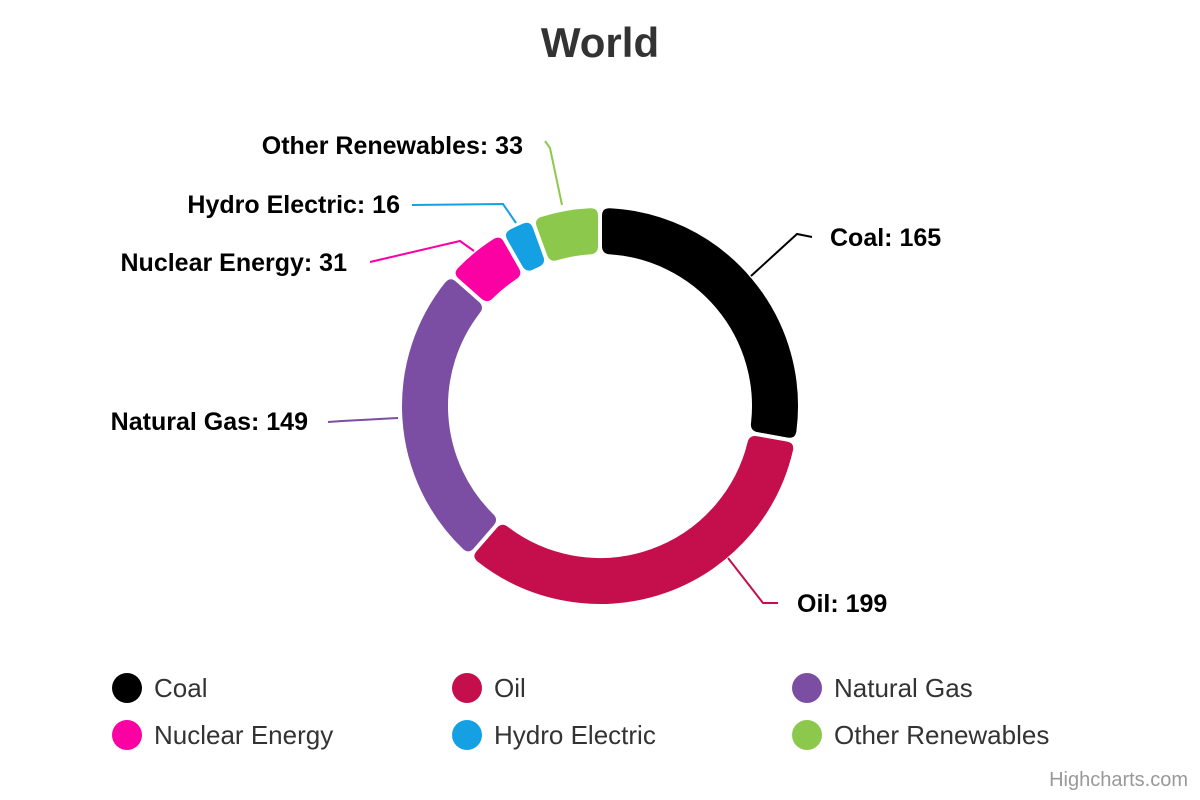 The width and height of the screenshot is (1200, 800). I want to click on connector-line-hydro-electric, so click(464, 213).